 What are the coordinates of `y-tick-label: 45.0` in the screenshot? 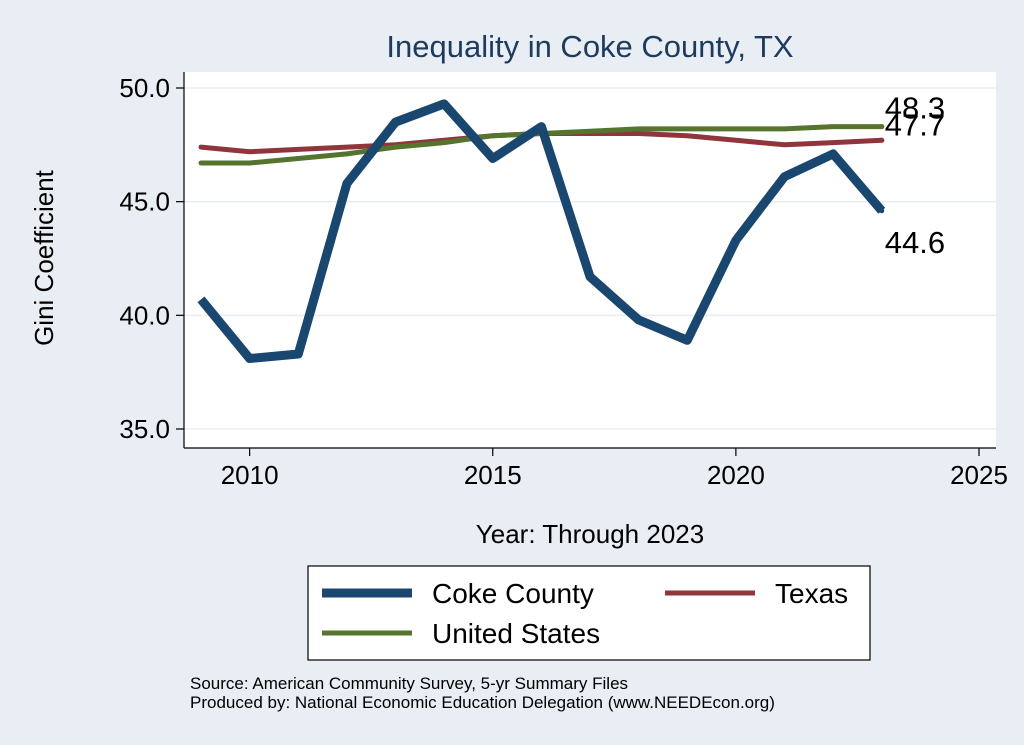 It's located at (144, 202).